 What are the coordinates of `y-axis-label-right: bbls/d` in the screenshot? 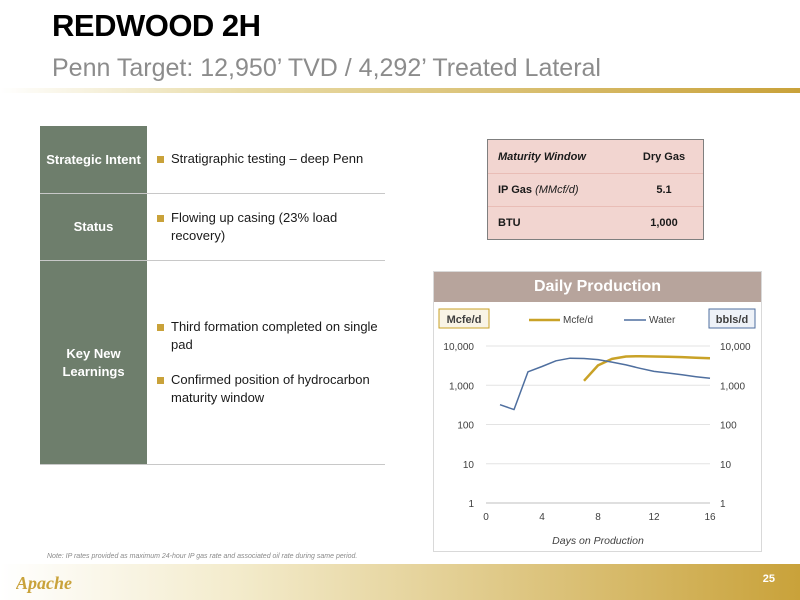 It's located at (732, 320).